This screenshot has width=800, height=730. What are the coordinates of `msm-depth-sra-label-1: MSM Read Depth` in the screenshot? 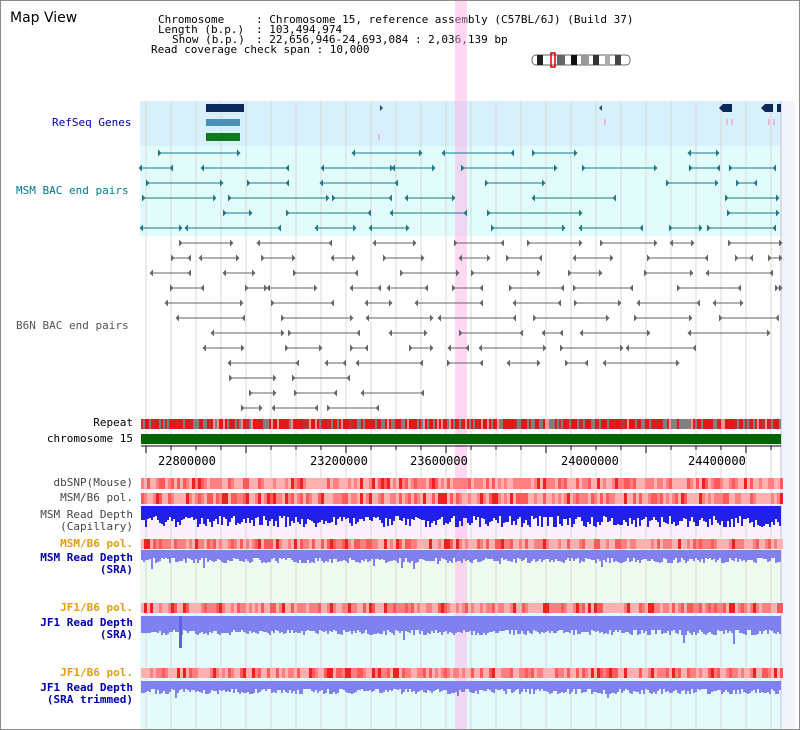 It's located at (86, 557).